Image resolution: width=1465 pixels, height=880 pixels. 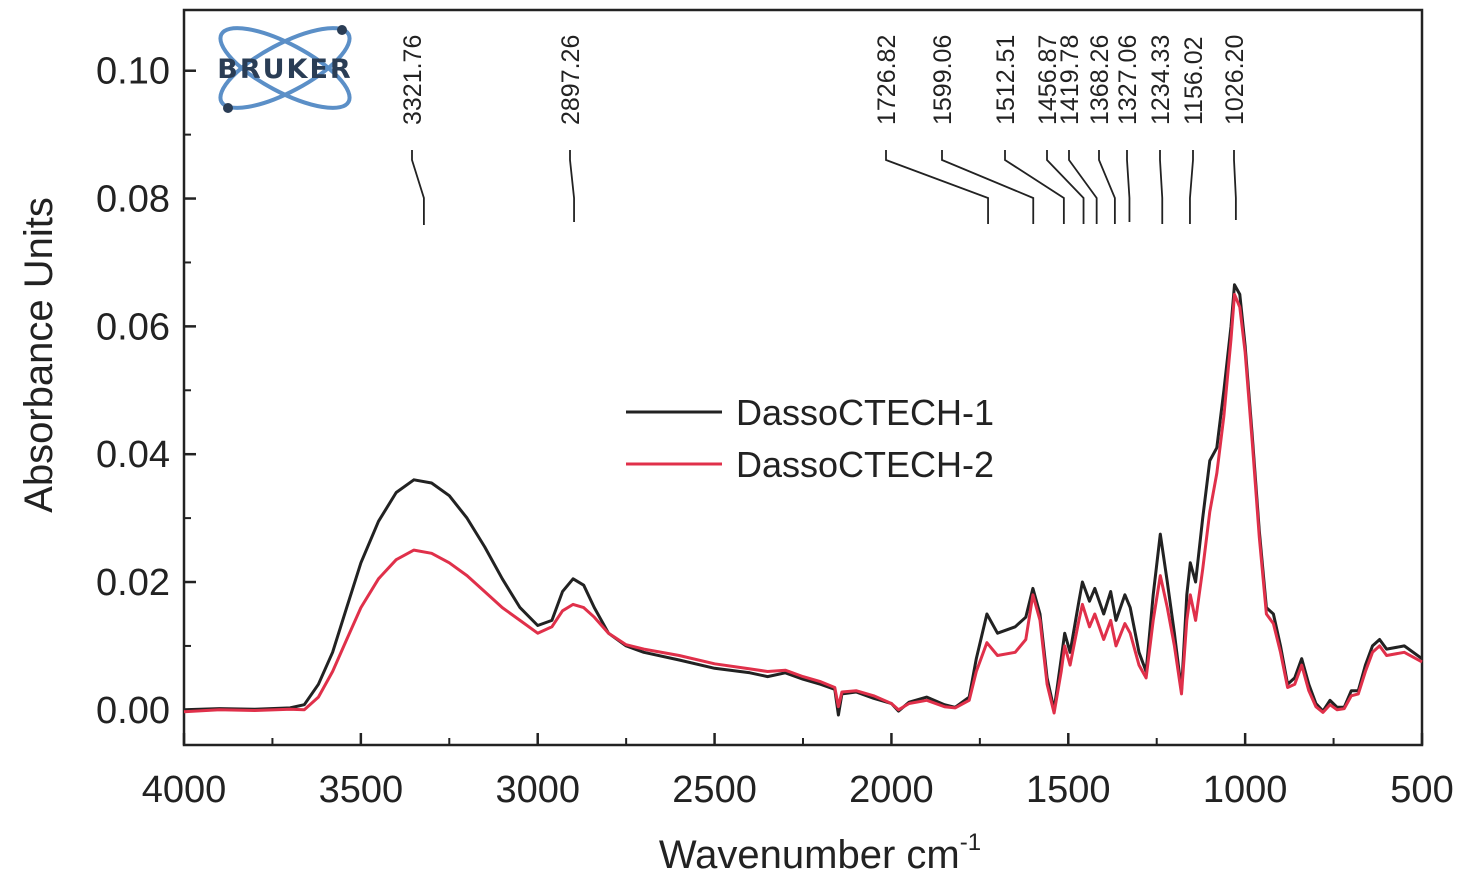 What do you see at coordinates (809, 855) in the screenshot?
I see `x-axis-label: Wavenumber cm` at bounding box center [809, 855].